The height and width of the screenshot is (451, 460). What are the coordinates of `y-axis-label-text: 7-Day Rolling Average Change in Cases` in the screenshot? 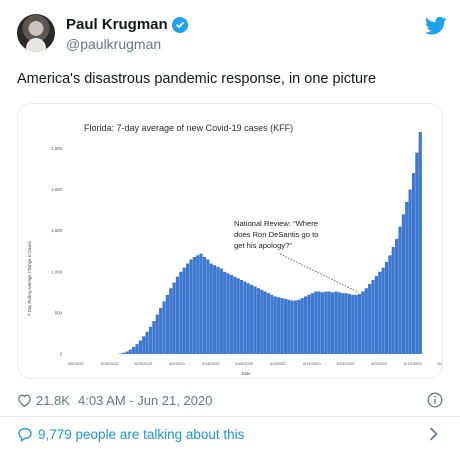 It's located at (29, 278).